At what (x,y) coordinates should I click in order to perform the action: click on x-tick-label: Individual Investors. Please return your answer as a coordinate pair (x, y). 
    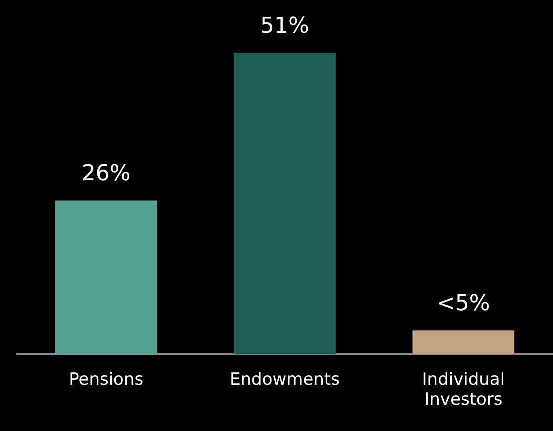
    Looking at the image, I should click on (464, 390).